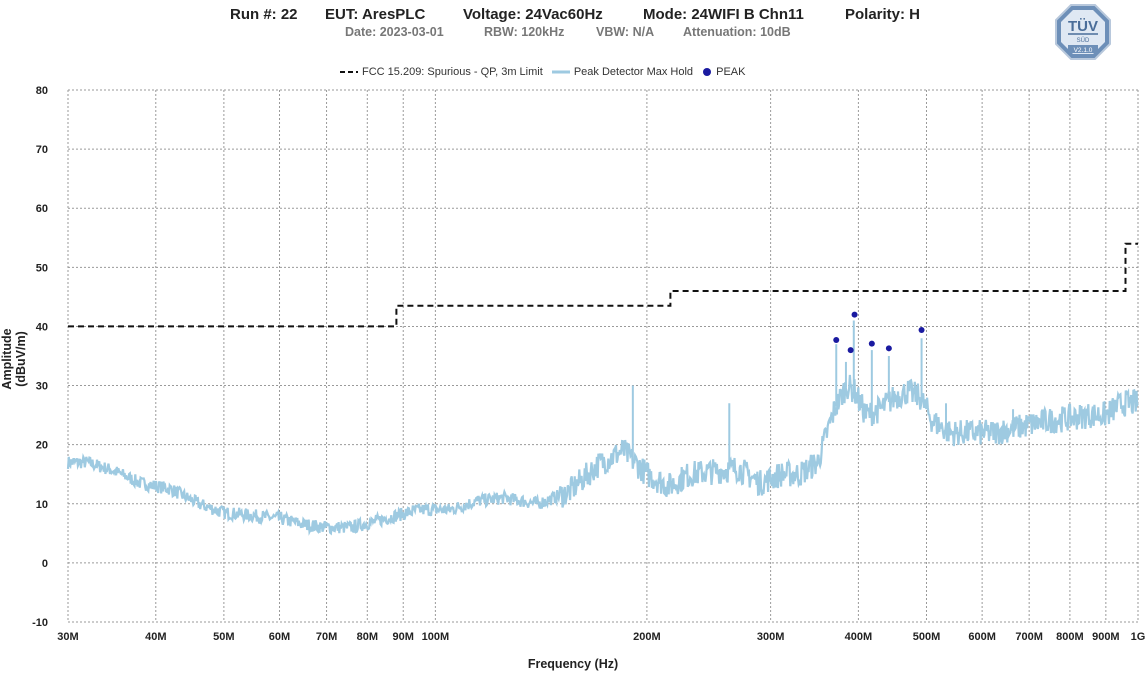 This screenshot has height=677, width=1146. I want to click on tuv-logo: TÜV SÜD V2.1.0, so click(1083, 32).